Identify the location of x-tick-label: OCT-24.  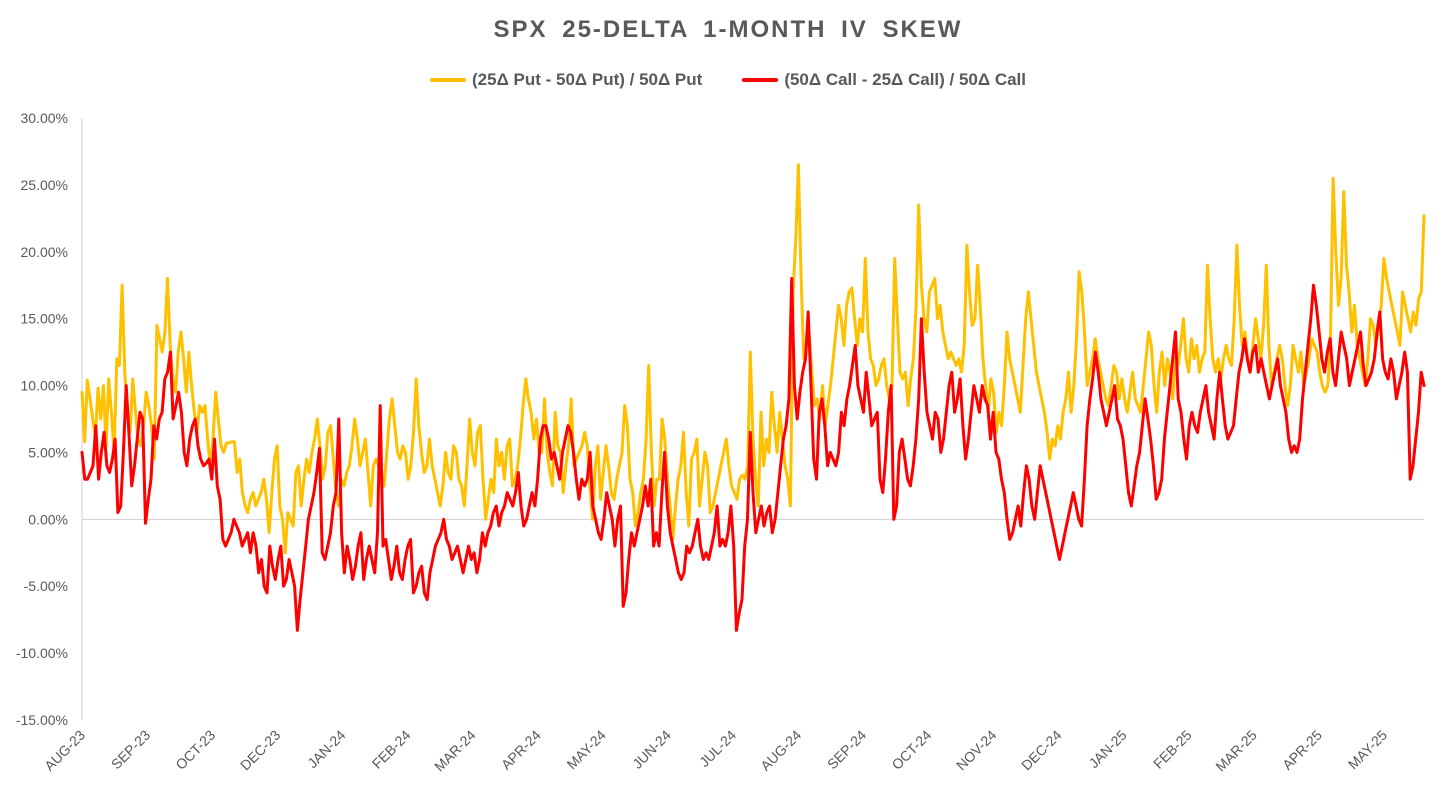
(911, 750).